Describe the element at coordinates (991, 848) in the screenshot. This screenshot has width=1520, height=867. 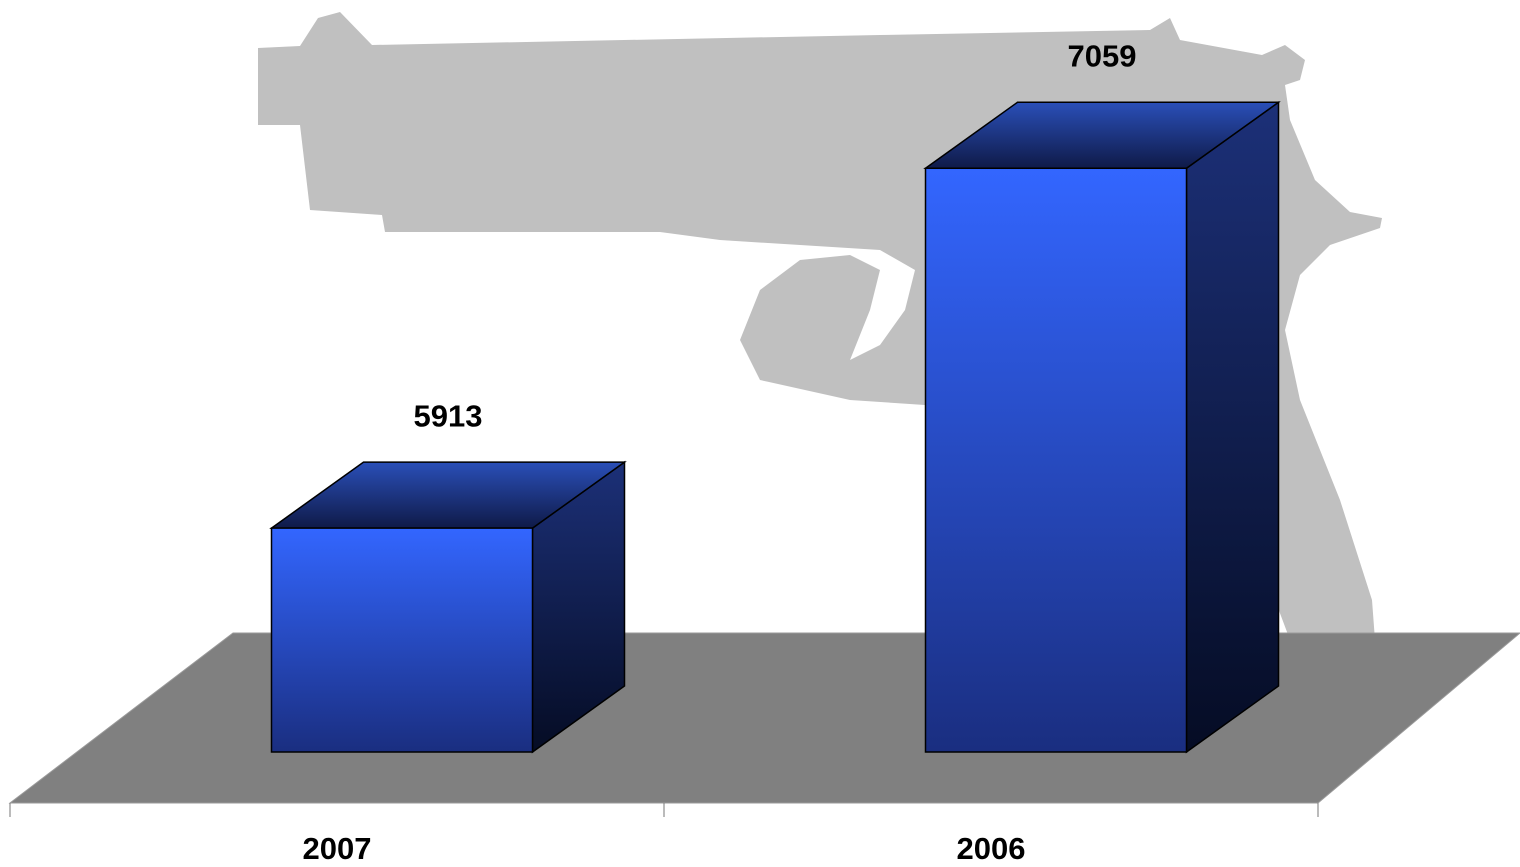
I see `x-tick-label: 2006` at that location.